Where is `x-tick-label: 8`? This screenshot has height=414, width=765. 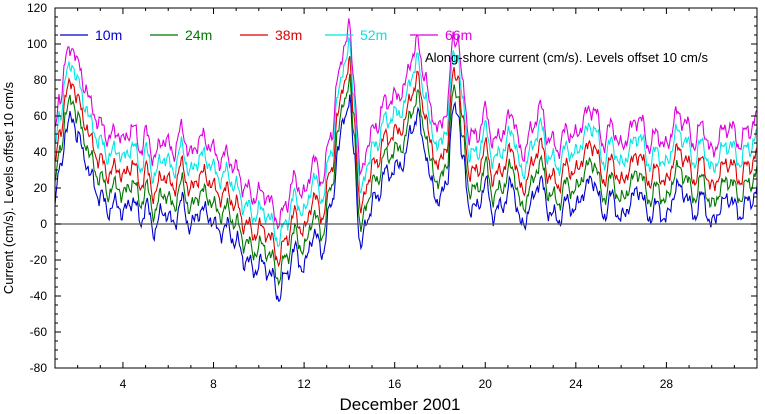
x-tick-label: 8 is located at coordinates (213, 384).